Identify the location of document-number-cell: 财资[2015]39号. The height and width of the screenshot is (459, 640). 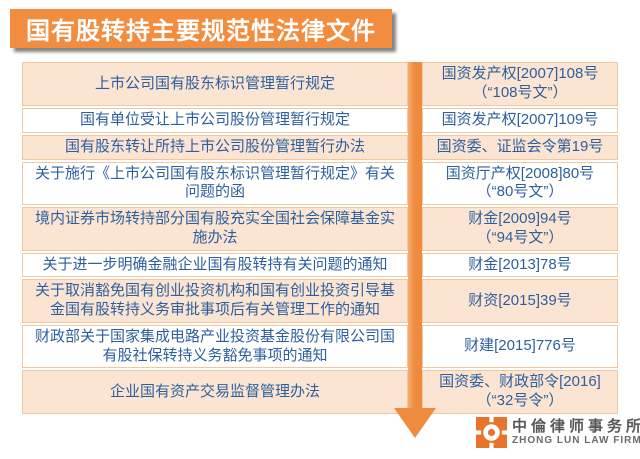
(520, 301).